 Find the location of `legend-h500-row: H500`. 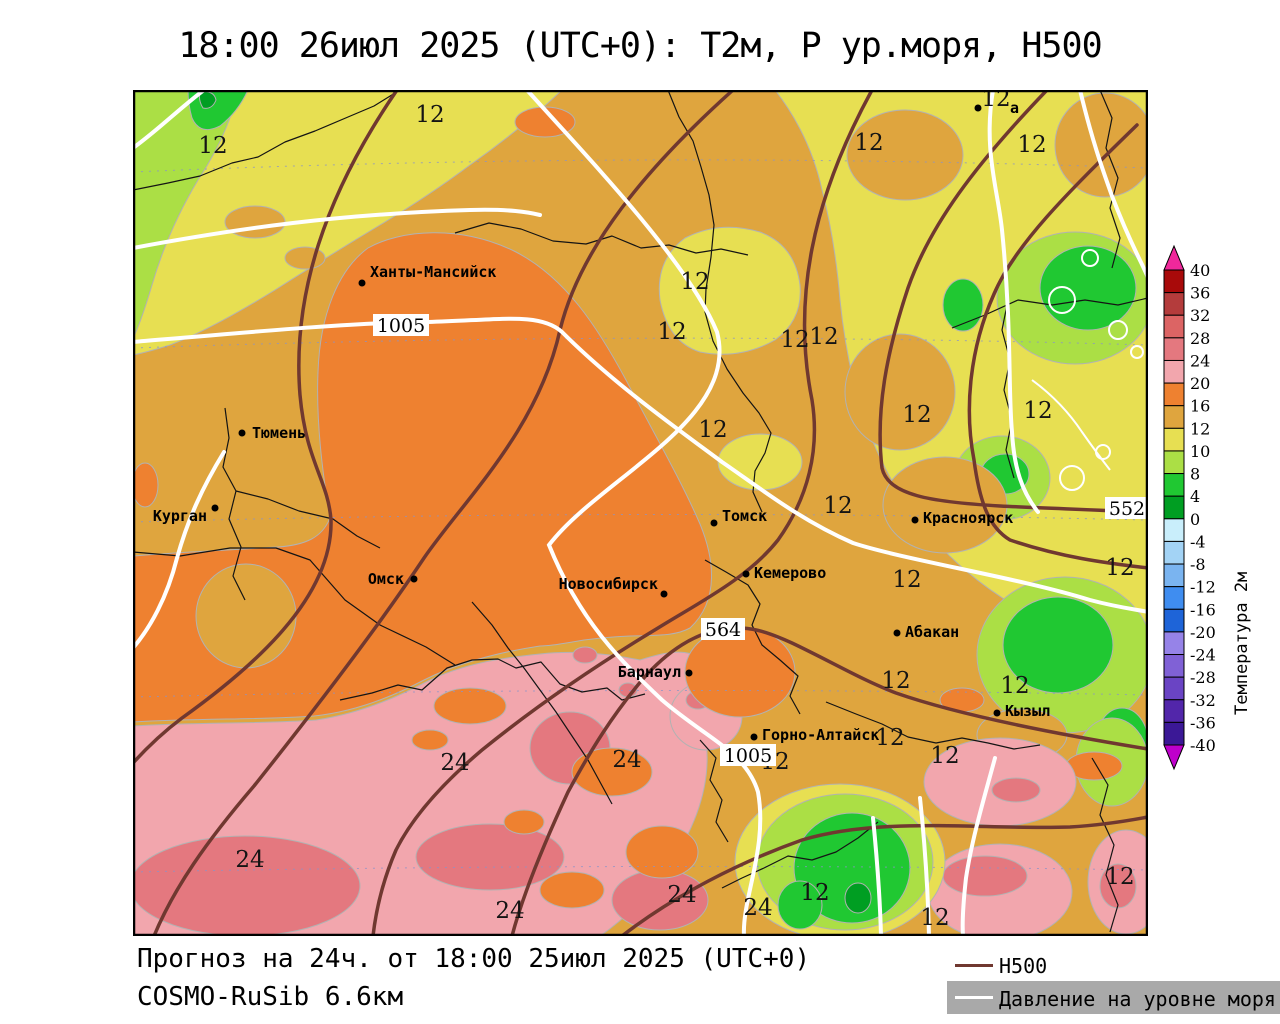

legend-h500-row: H500 is located at coordinates (1113, 965).